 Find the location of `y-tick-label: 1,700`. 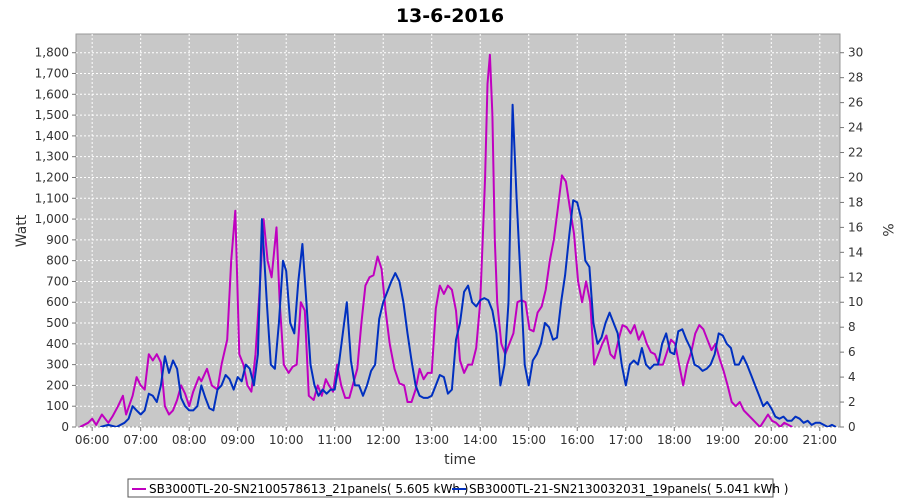

y-tick-label: 1,700 is located at coordinates (52, 74).